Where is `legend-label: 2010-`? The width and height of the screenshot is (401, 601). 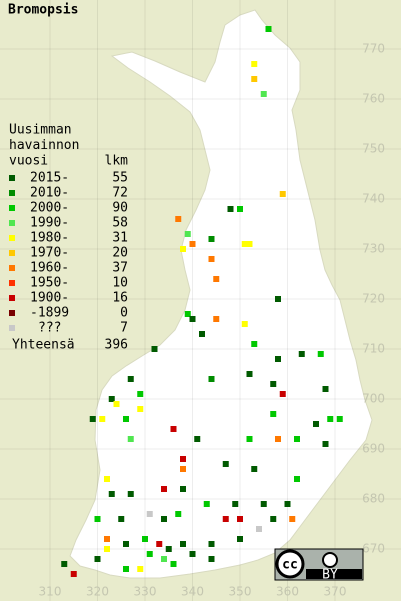 legend-label: 2010- is located at coordinates (49, 193).